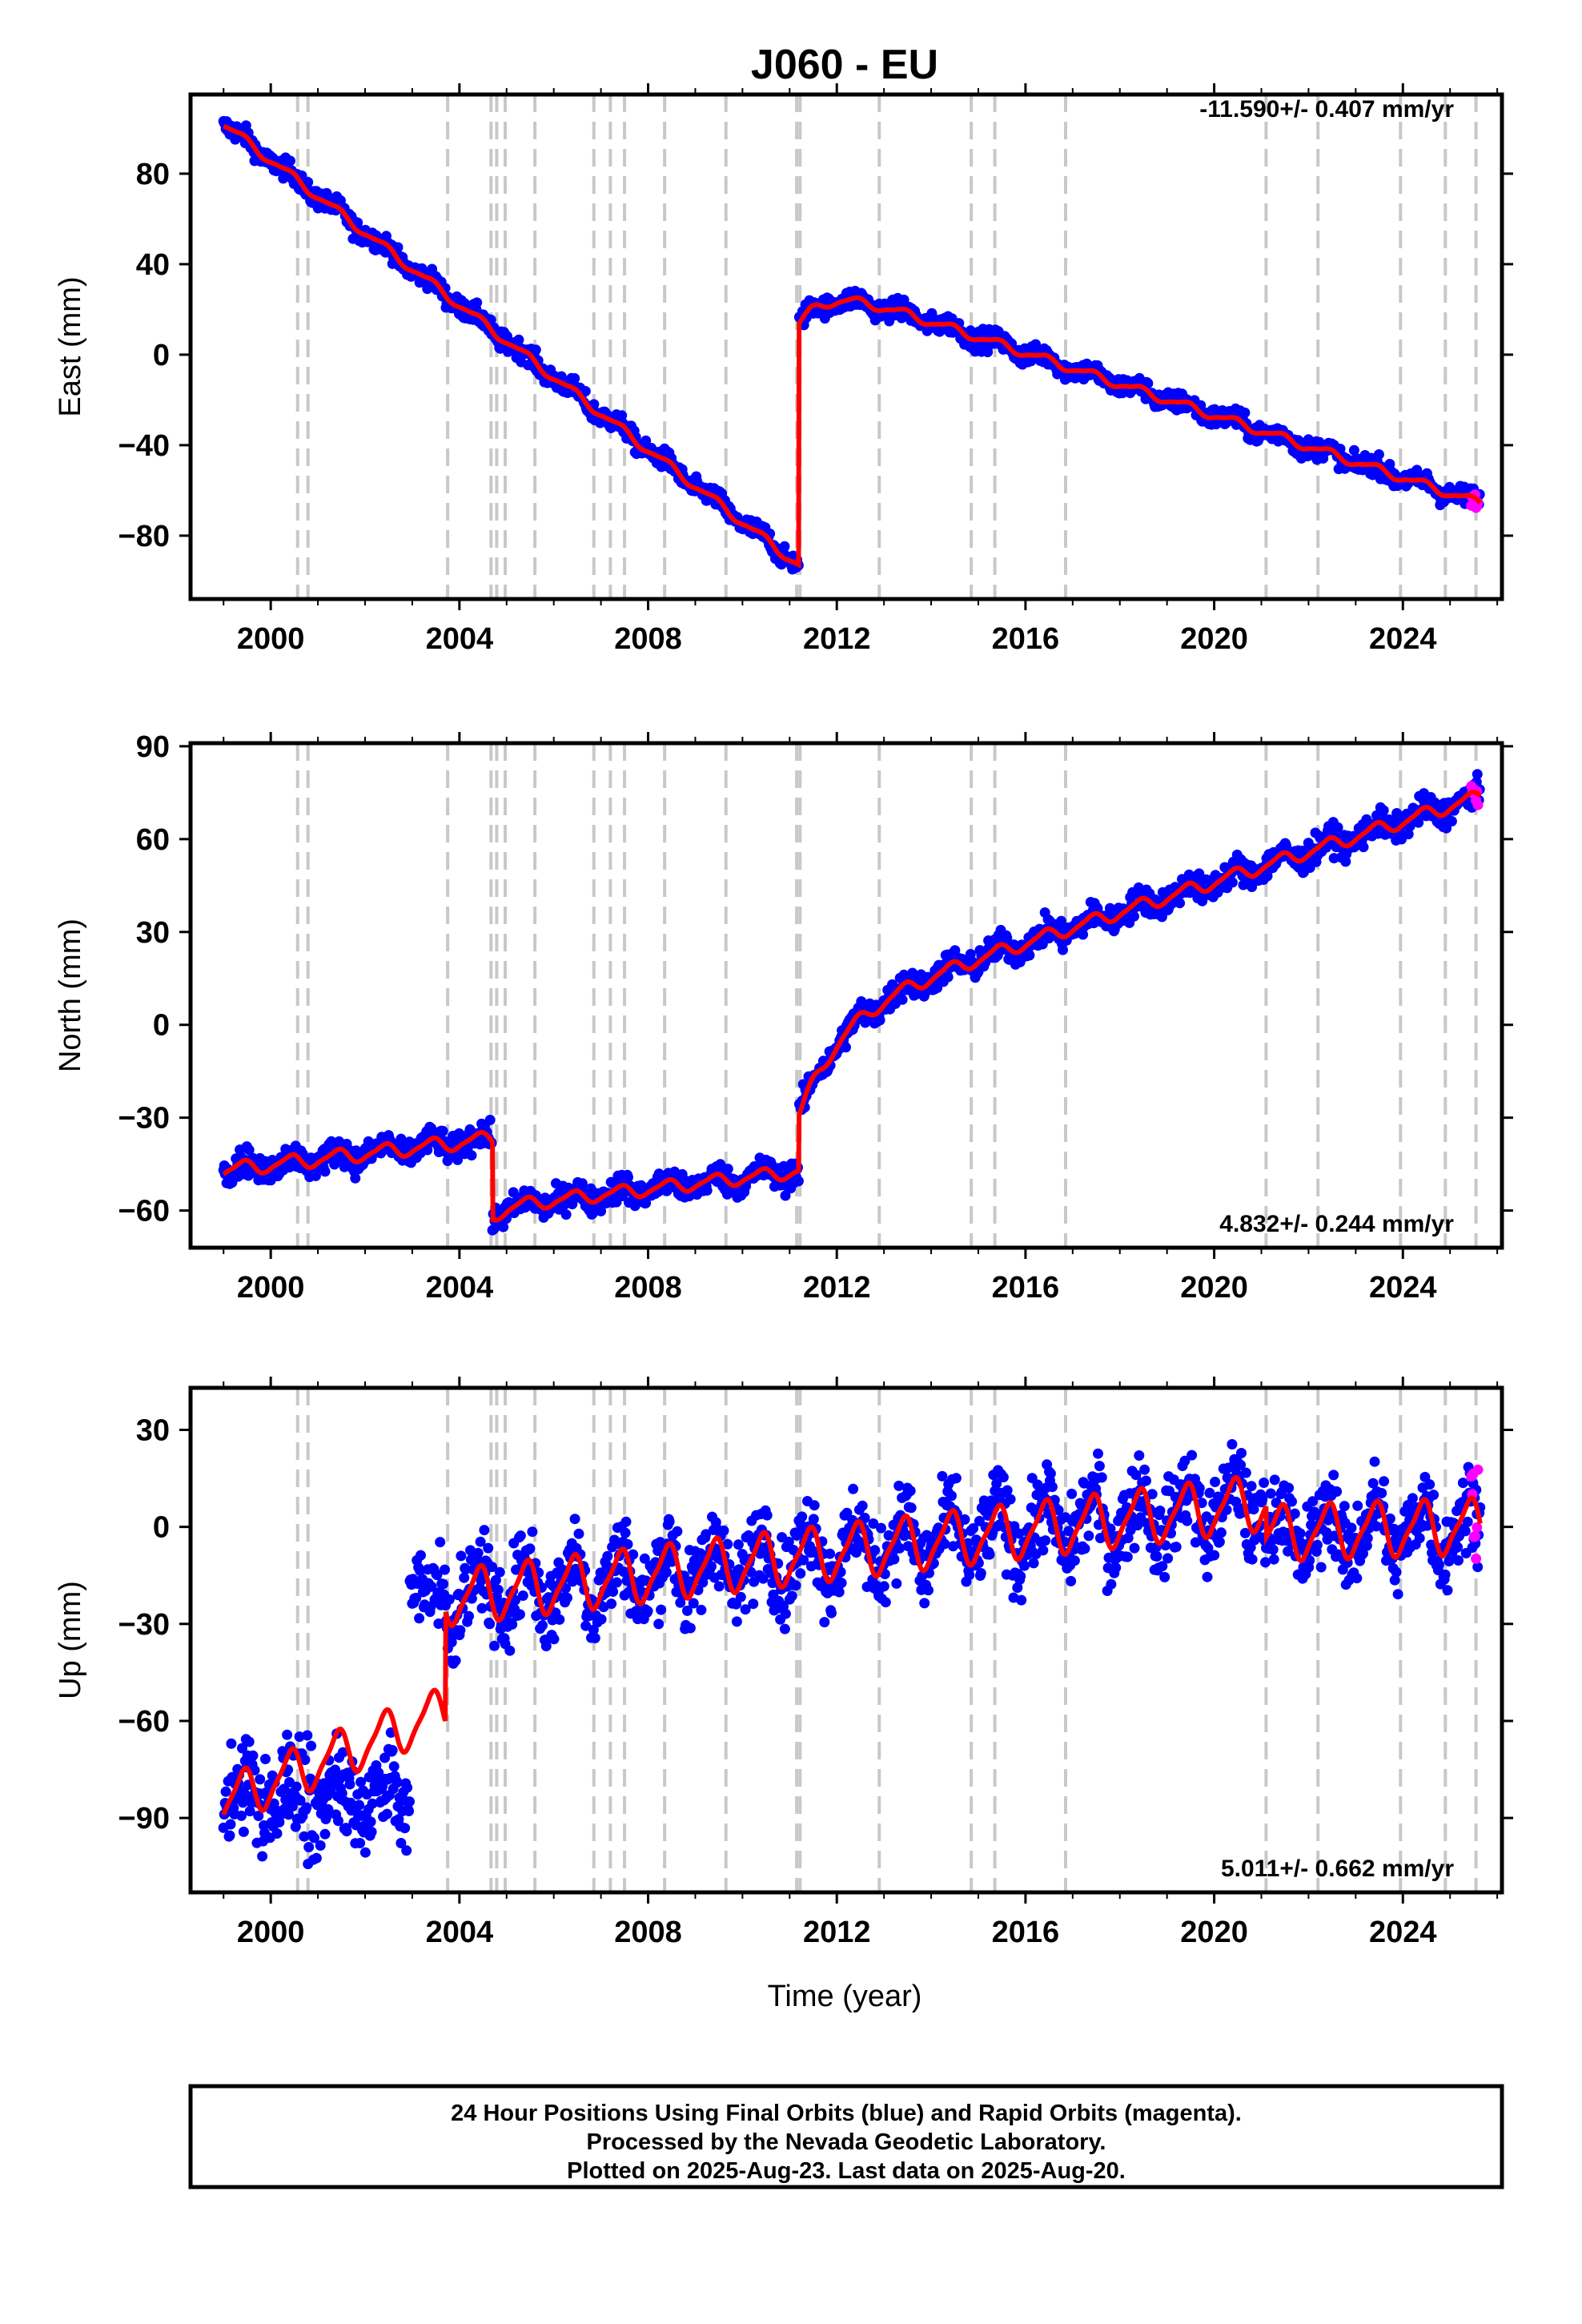 Image resolution: width=1582 pixels, height=2324 pixels. What do you see at coordinates (153, 174) in the screenshot?
I see `y-tick-label: 80` at bounding box center [153, 174].